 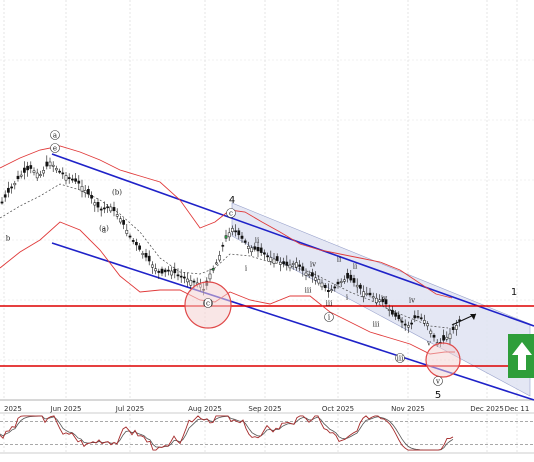 I want to click on wave-label-6: (a), so click(x=104, y=229).